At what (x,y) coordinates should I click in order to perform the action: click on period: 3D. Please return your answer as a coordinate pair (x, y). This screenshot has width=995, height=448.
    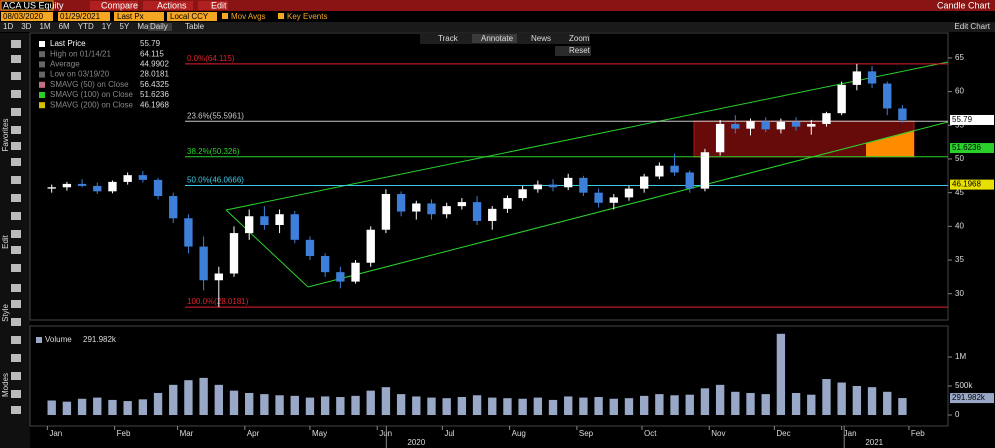
    Looking at the image, I should click on (26, 26).